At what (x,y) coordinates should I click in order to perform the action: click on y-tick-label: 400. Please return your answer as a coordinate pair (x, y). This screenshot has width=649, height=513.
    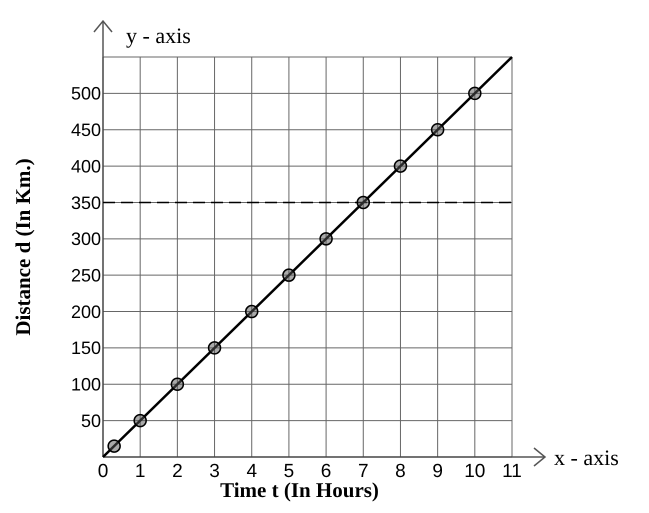
    Looking at the image, I should click on (85, 166).